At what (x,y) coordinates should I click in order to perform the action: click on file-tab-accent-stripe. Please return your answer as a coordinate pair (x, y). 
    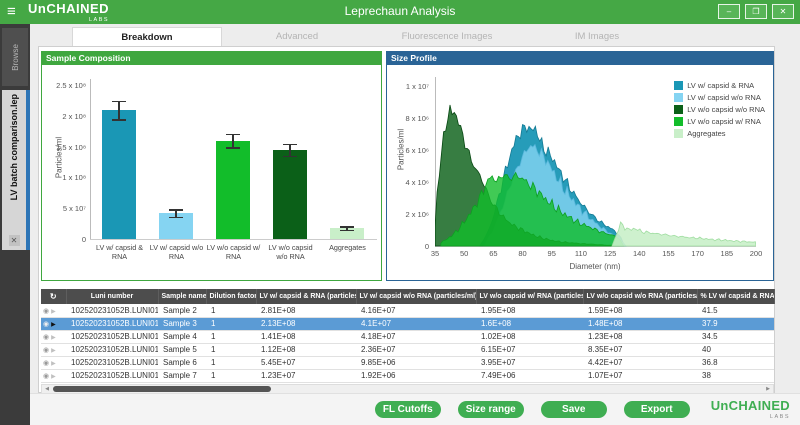
    Looking at the image, I should click on (28, 170).